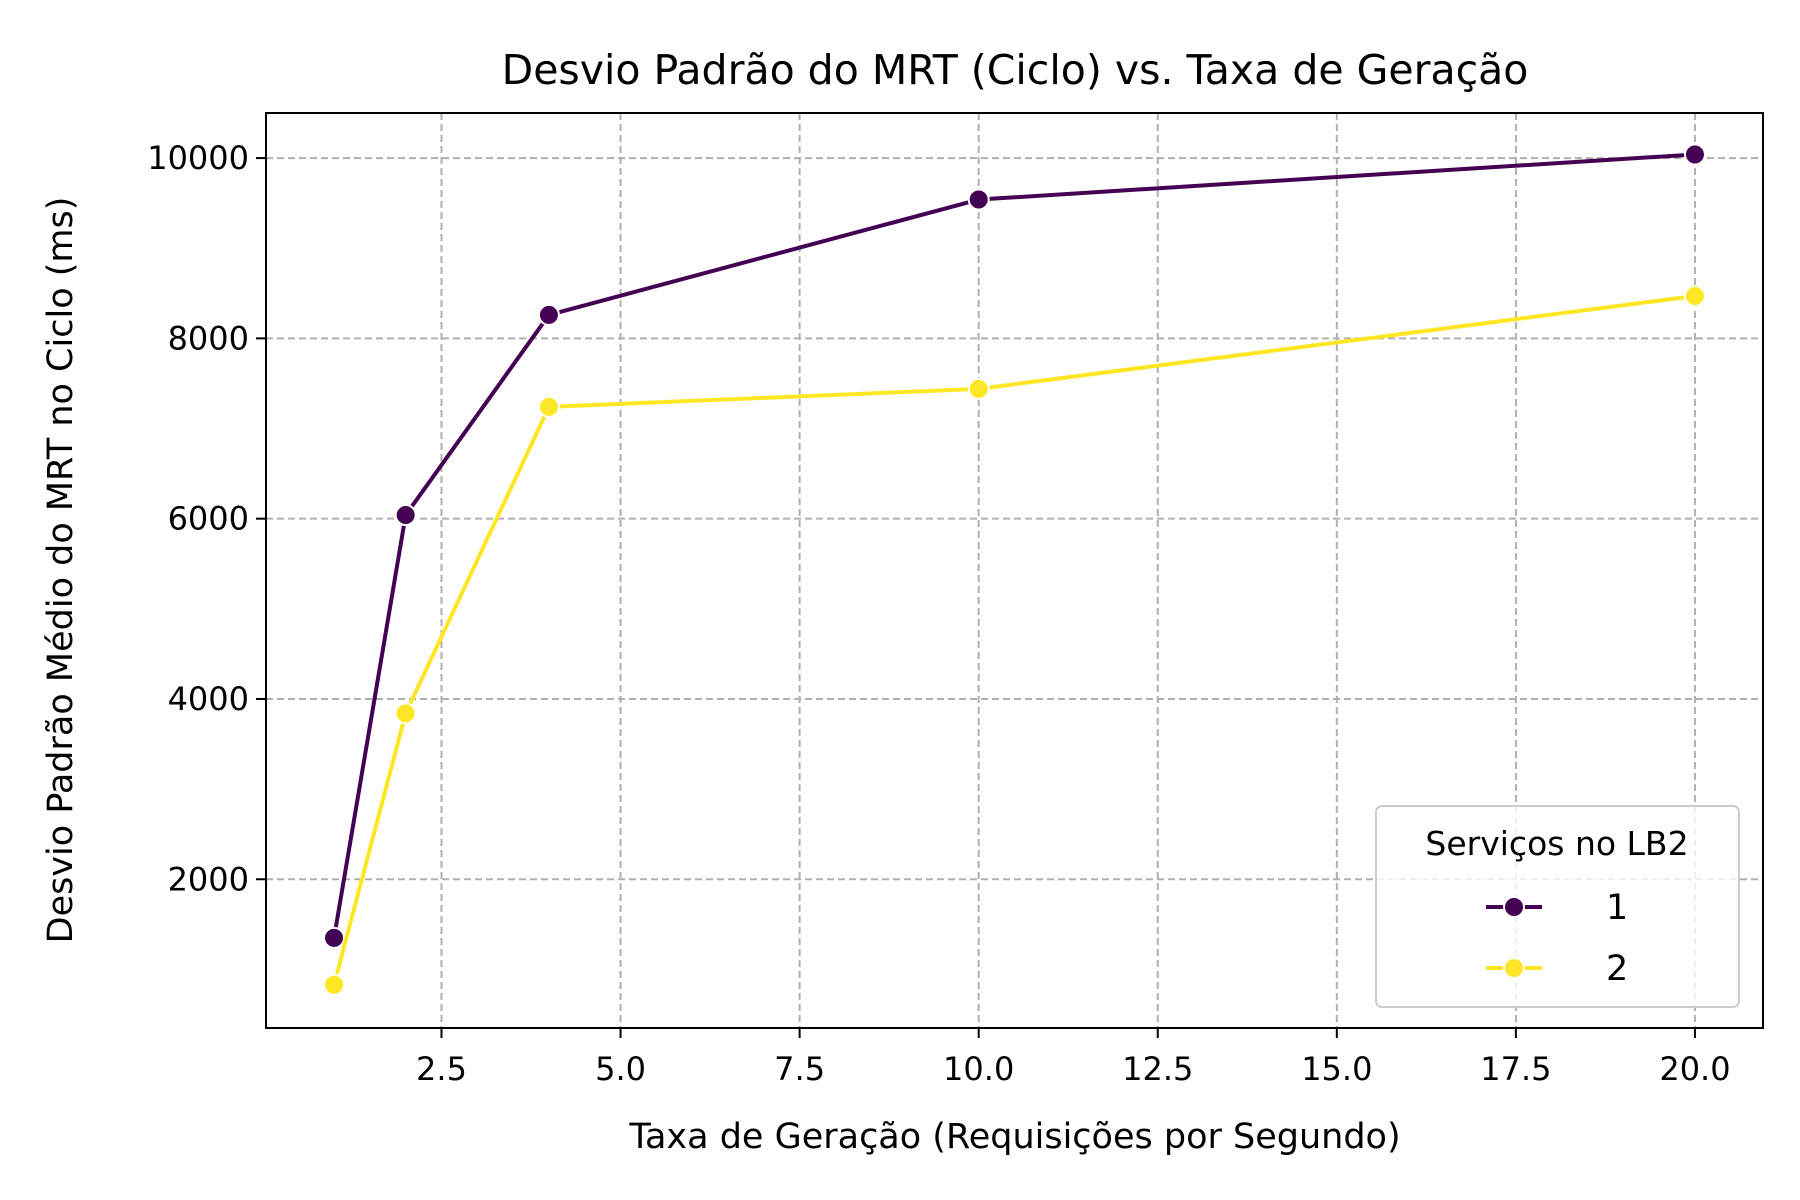  Describe the element at coordinates (208, 699) in the screenshot. I see `y-tick-label: 4000` at that location.